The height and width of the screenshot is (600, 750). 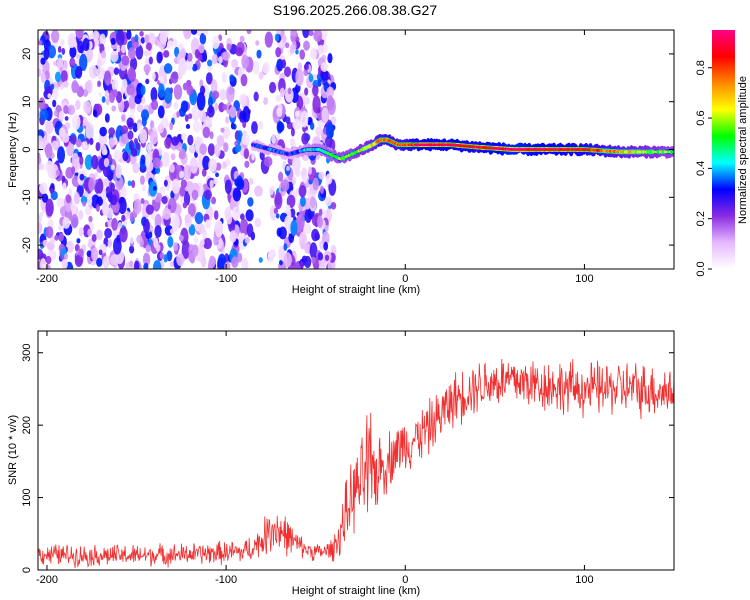 What do you see at coordinates (27, 497) in the screenshot?
I see `snr-y-tick-label: 100` at bounding box center [27, 497].